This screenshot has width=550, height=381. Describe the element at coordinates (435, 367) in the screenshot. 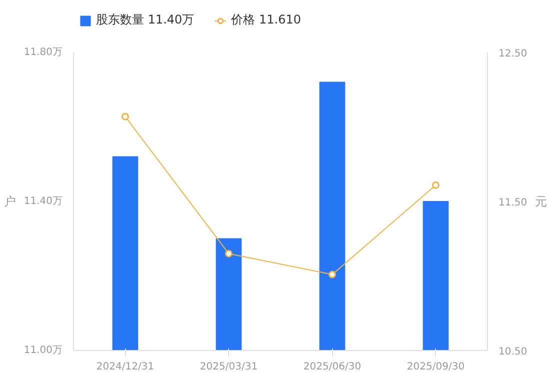

I see `x-tick-label: 2025/09/30` at that location.